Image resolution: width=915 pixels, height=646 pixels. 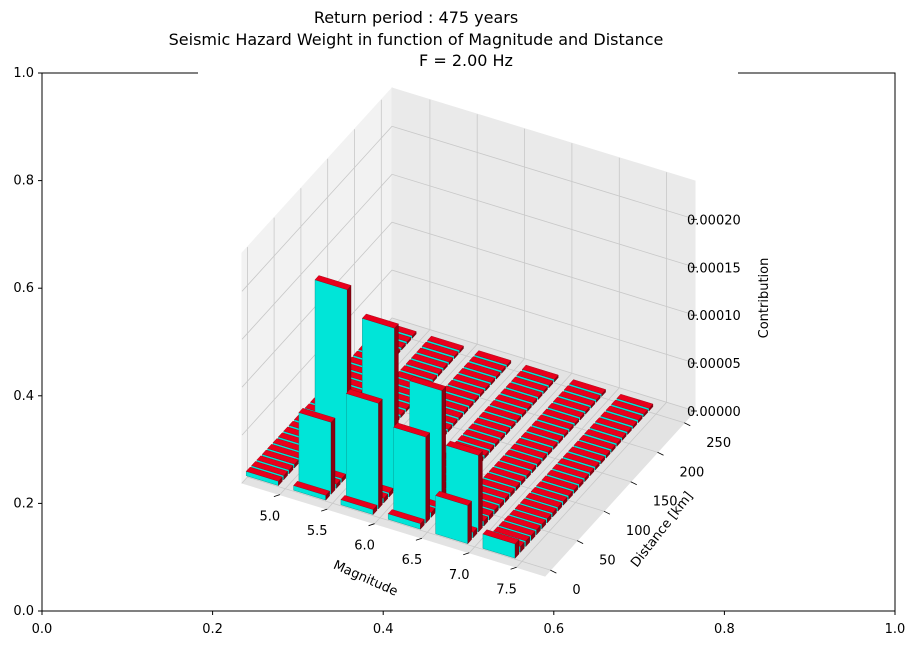 I want to click on y3d-tick-label: 250, so click(x=718, y=443).